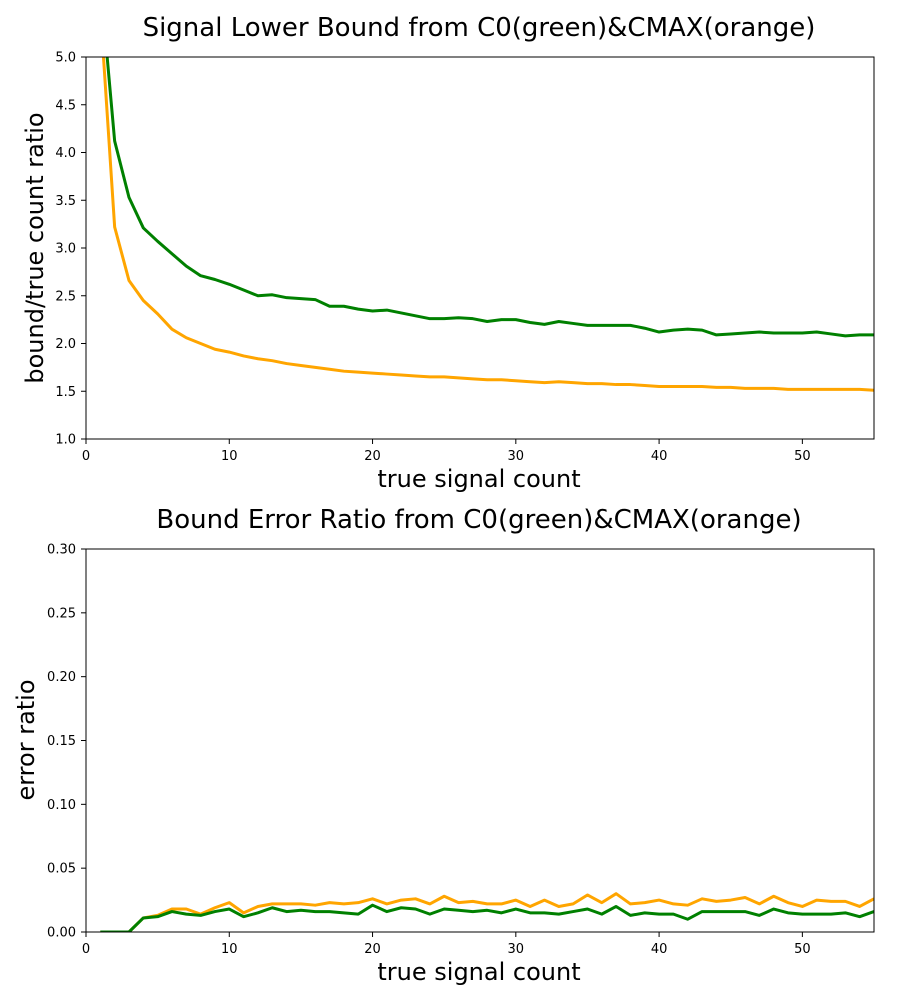  I want to click on y-tick-label: 3.5, so click(65, 201).